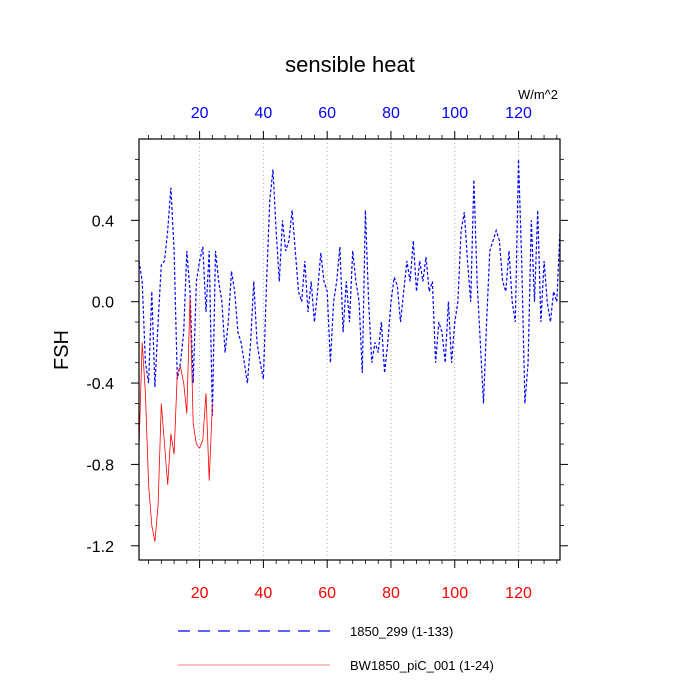 The height and width of the screenshot is (700, 700). Describe the element at coordinates (200, 113) in the screenshot. I see `x-tick-label-top: 20` at that location.